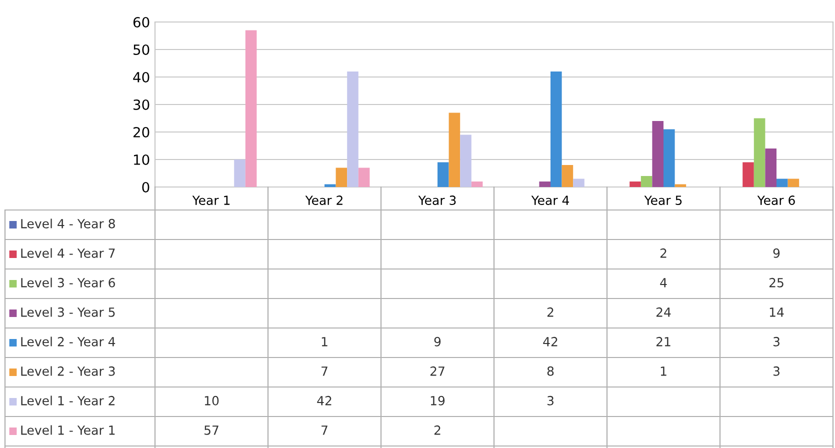  What do you see at coordinates (776, 283) in the screenshot?
I see `data-label: 25` at bounding box center [776, 283].